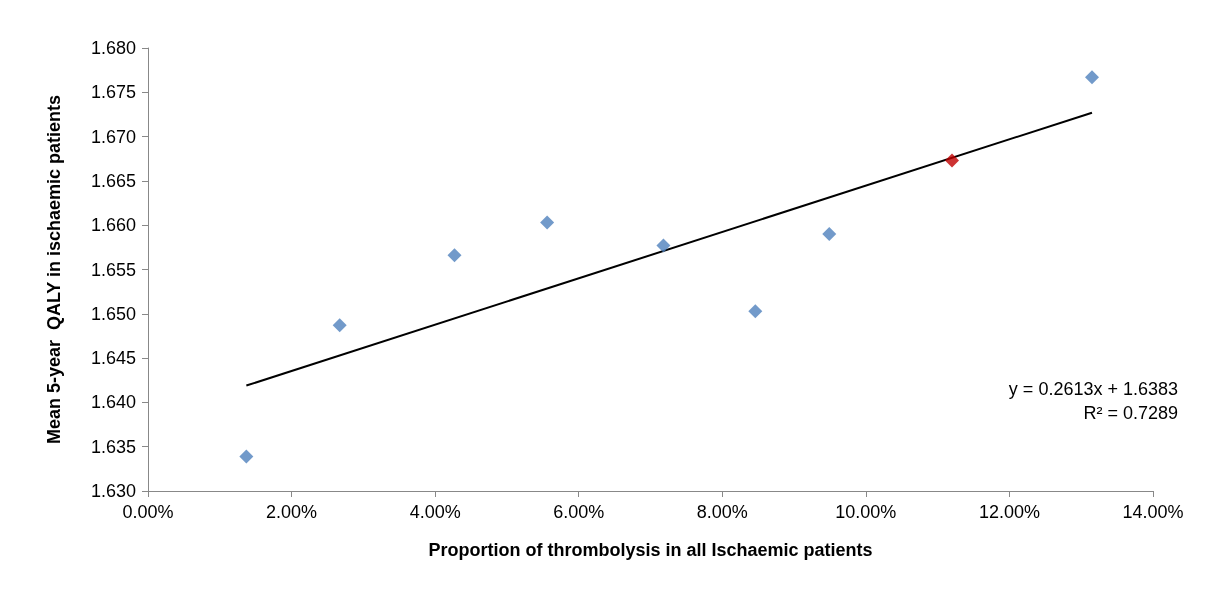 The image size is (1221, 596). I want to click on y-tick-label: 1.665, so click(113, 180).